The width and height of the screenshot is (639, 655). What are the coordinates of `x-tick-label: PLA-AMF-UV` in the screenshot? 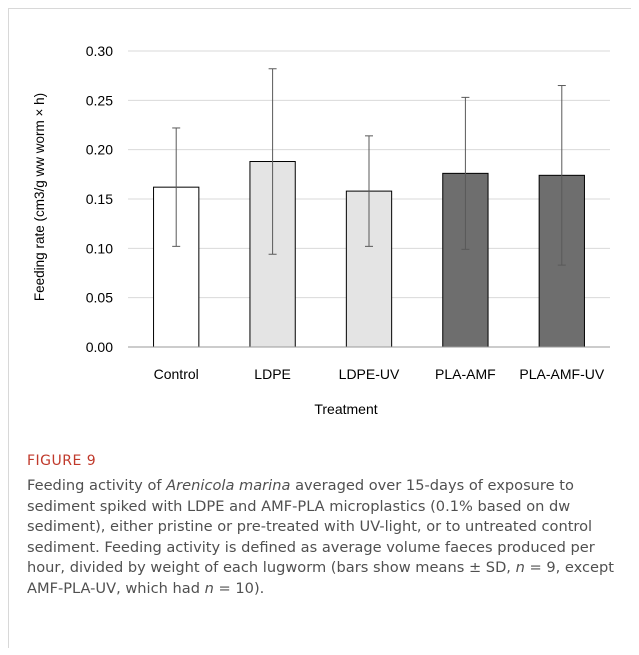 It's located at (561, 374).